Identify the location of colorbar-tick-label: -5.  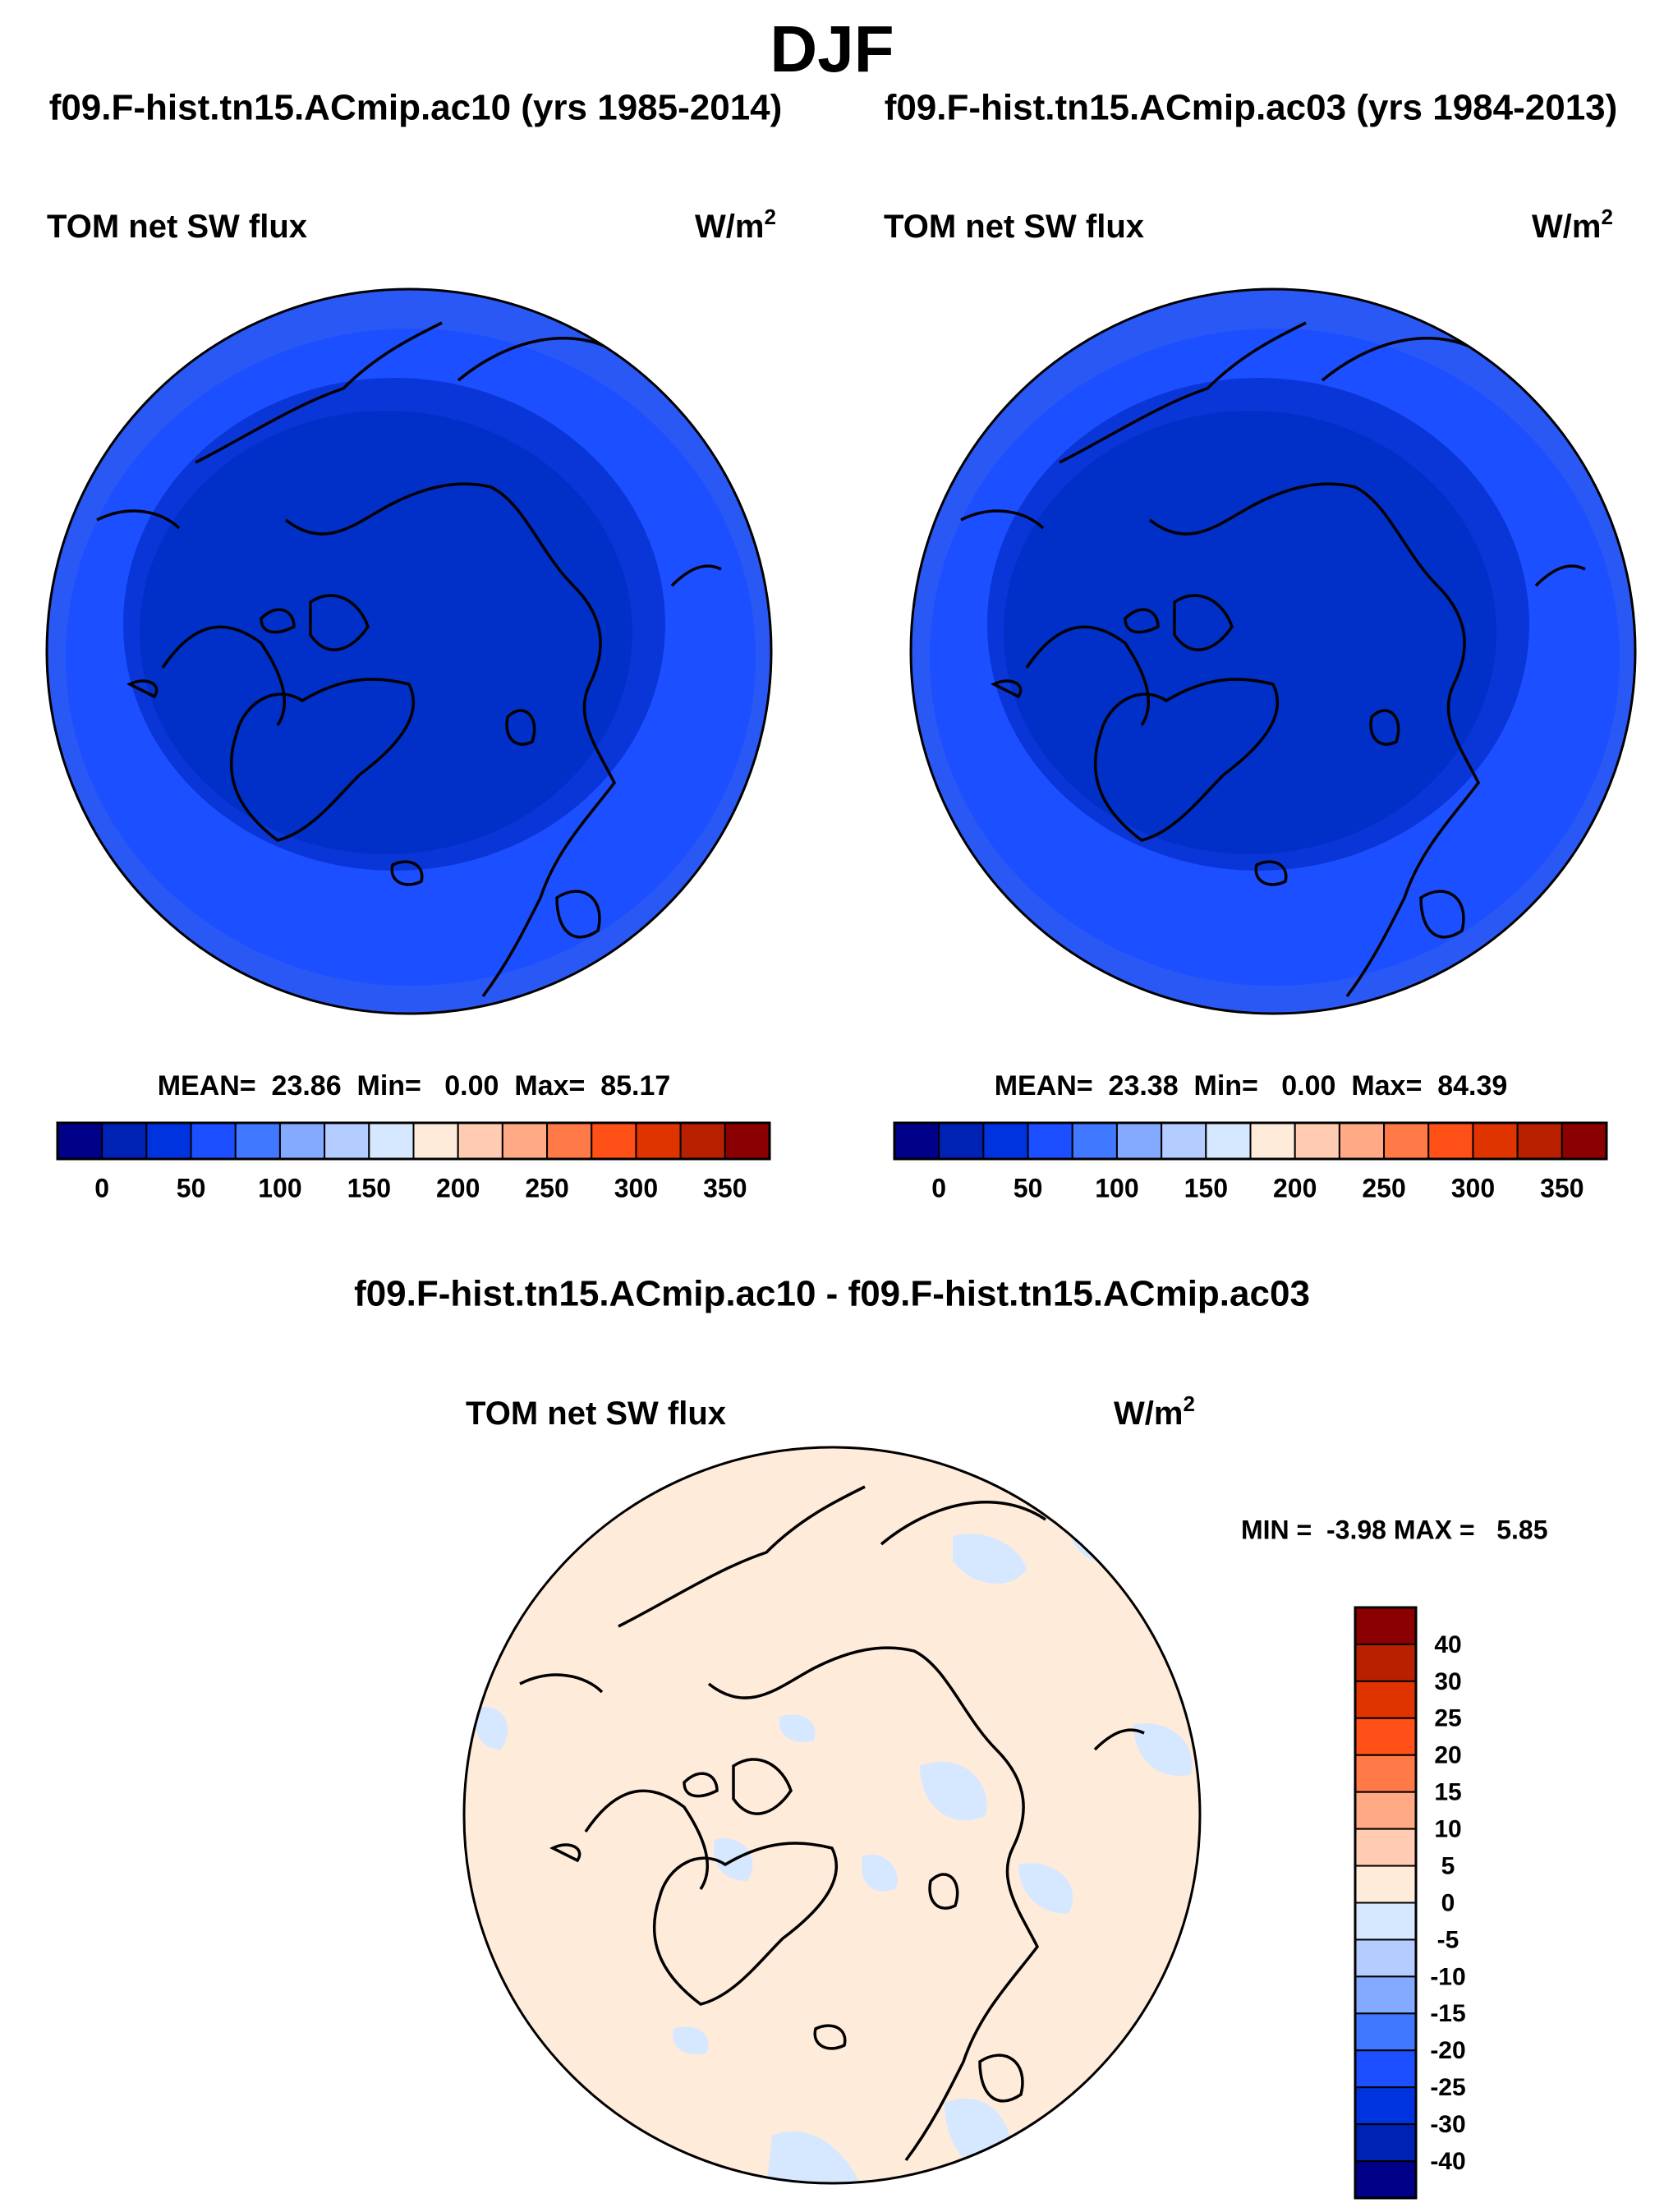
(1448, 1939).